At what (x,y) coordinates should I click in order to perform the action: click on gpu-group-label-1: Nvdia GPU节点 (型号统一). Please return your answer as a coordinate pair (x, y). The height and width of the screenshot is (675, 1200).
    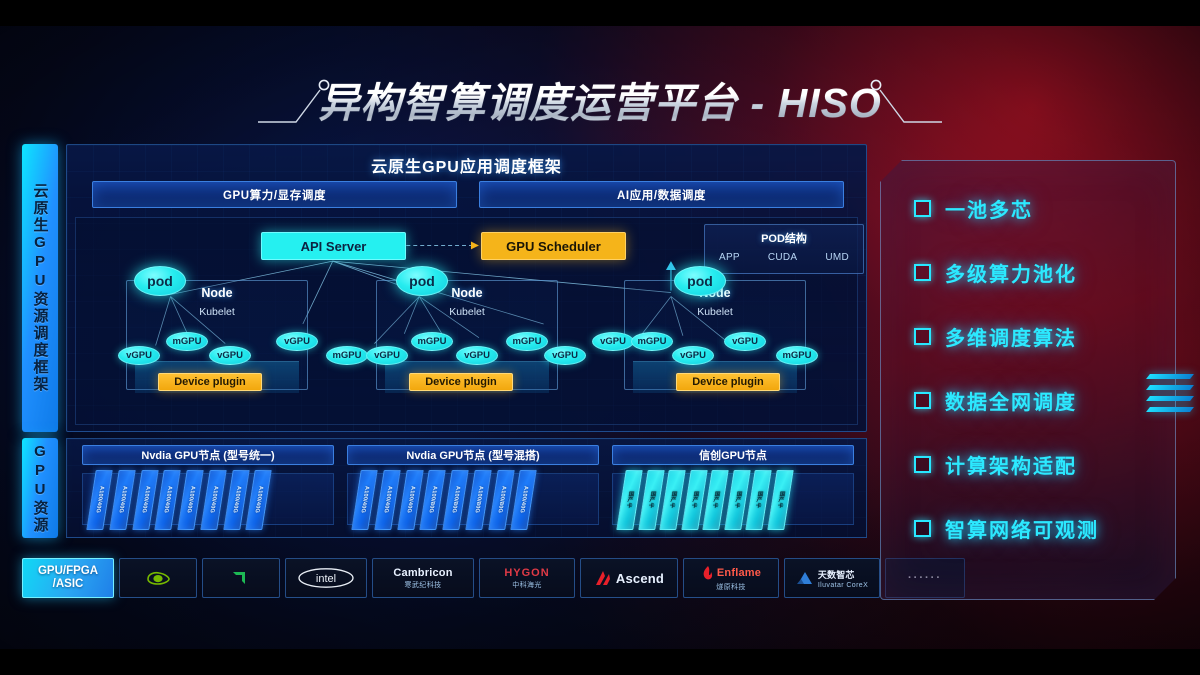
    Looking at the image, I should click on (208, 456).